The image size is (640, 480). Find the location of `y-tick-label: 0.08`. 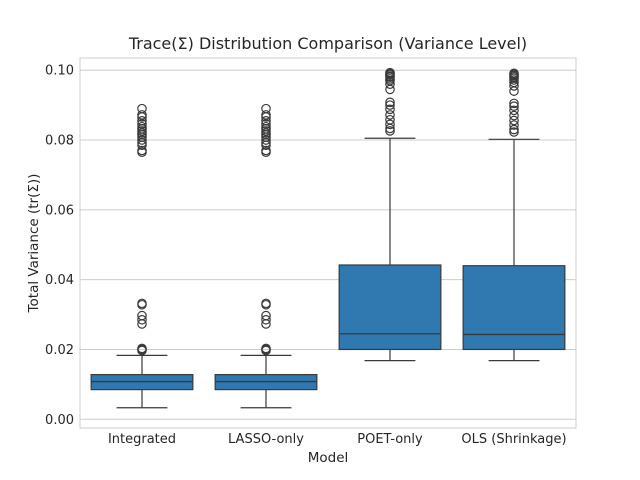

y-tick-label: 0.08 is located at coordinates (59, 141).